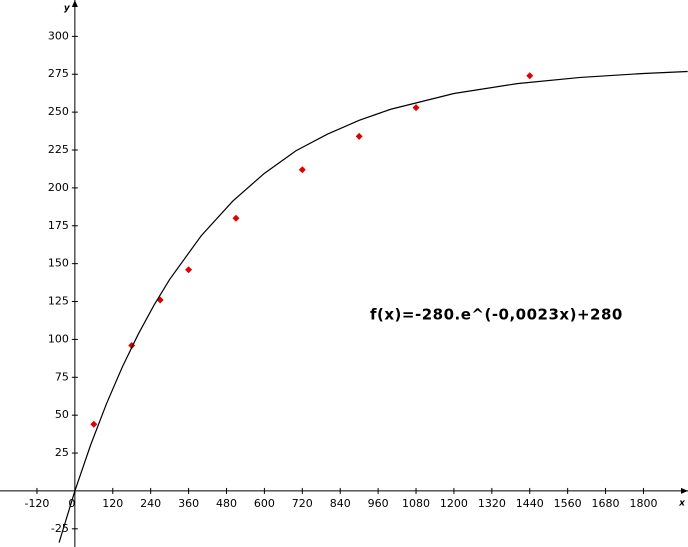 The height and width of the screenshot is (547, 688). I want to click on x-arrow, so click(684, 490).